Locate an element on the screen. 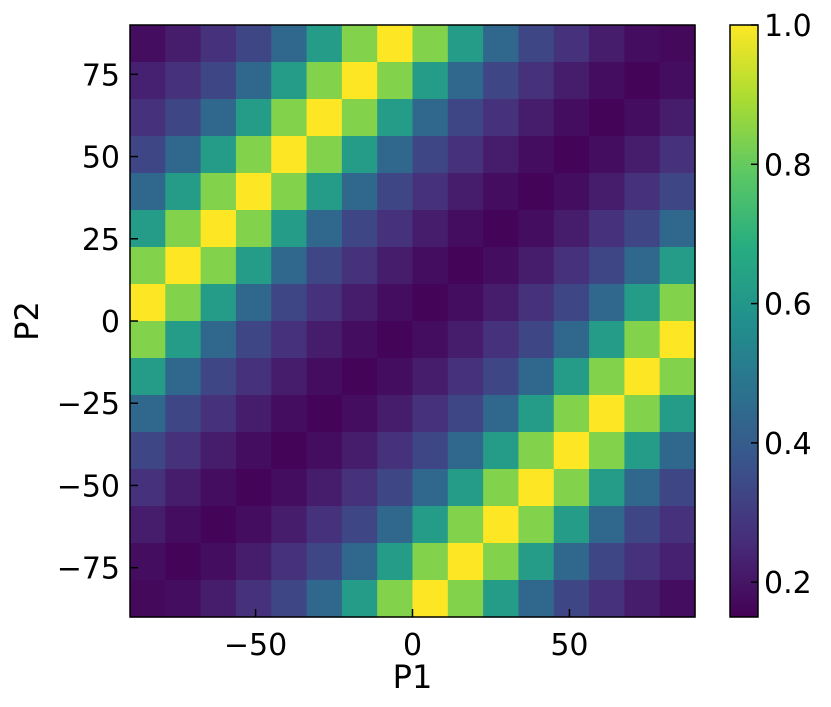 The width and height of the screenshot is (831, 707). y-tick-label: 0 is located at coordinates (110, 322).